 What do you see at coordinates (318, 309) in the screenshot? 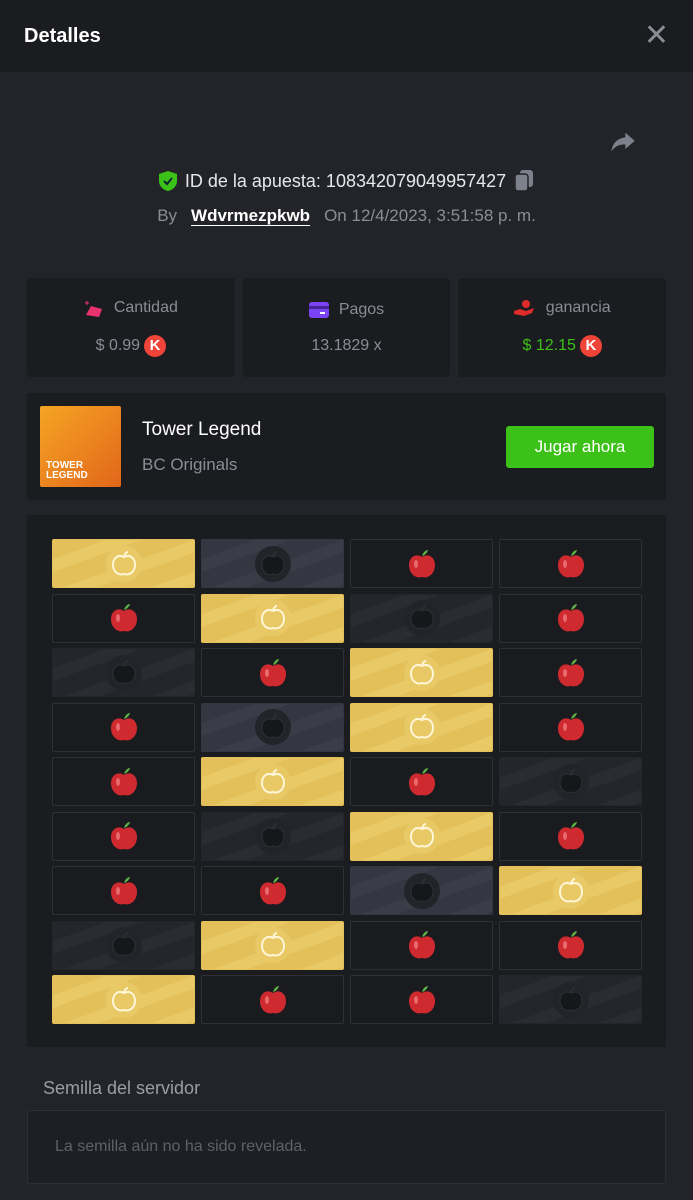
I see `payout-card-icon` at bounding box center [318, 309].